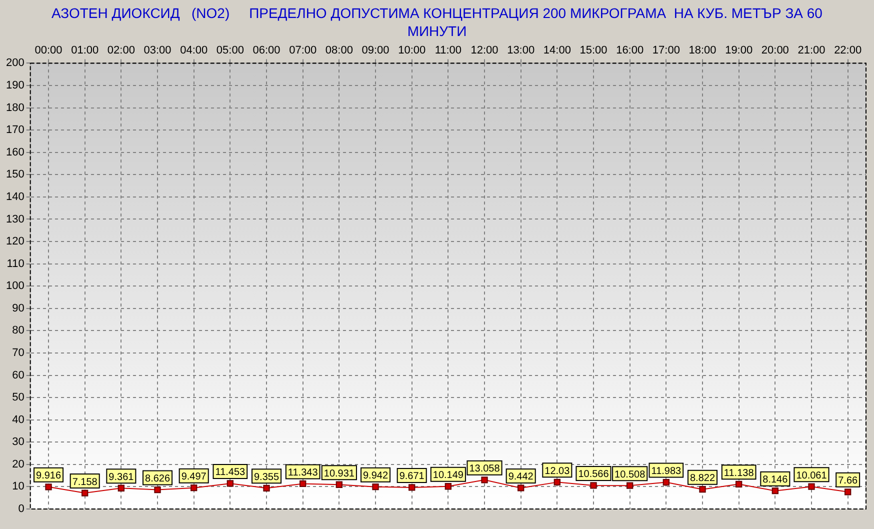  Describe the element at coordinates (739, 50) in the screenshot. I see `x-tick-label: 19:00` at that location.